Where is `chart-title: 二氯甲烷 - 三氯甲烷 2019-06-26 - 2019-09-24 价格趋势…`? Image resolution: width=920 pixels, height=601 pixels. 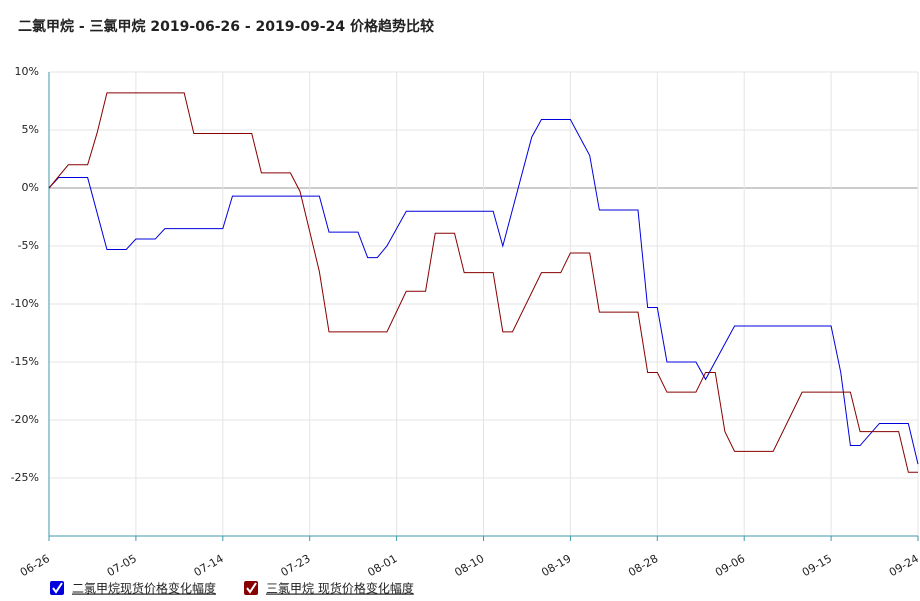 chart-title: 二氯甲烷 - 三氯甲烷 2019-06-26 - 2019-09-24 价格趋势… is located at coordinates (226, 26).